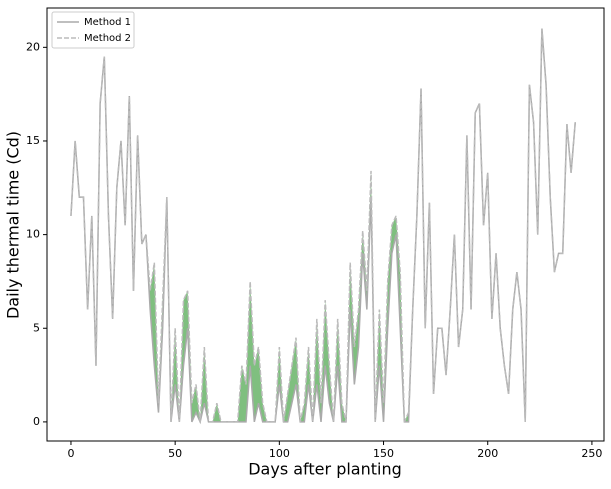 The image size is (611, 489). Describe the element at coordinates (279, 453) in the screenshot. I see `x-tick-label: 100` at that location.